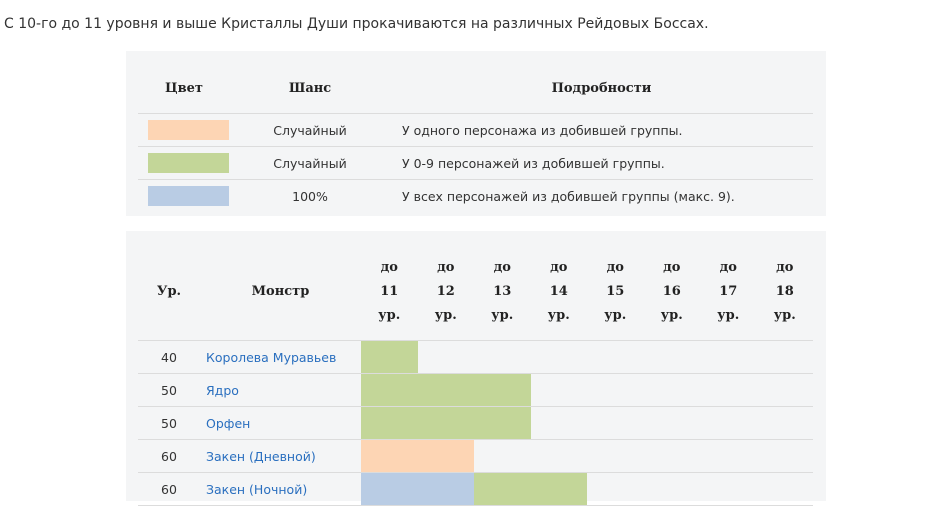 This screenshot has width=935, height=506. Describe the element at coordinates (280, 423) in the screenshot. I see `monster-name-cell: Орфен` at that location.